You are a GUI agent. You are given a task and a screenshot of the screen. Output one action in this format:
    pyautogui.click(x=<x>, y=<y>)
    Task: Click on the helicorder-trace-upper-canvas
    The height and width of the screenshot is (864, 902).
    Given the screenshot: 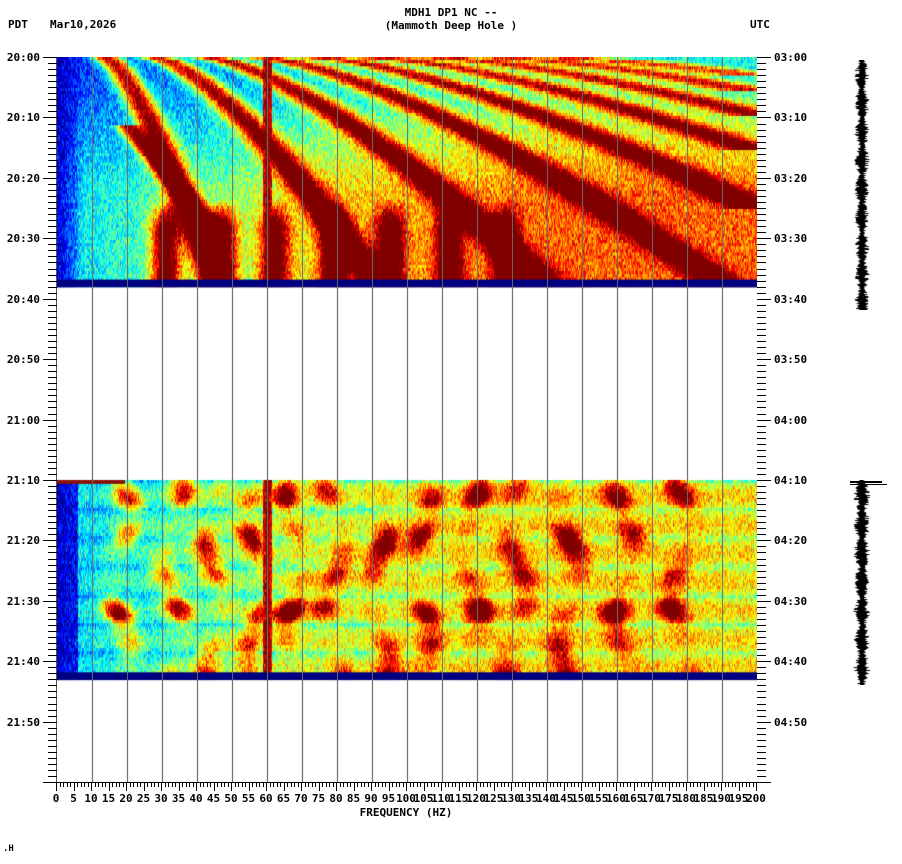 What is the action you would take?
    pyautogui.click(x=862, y=185)
    